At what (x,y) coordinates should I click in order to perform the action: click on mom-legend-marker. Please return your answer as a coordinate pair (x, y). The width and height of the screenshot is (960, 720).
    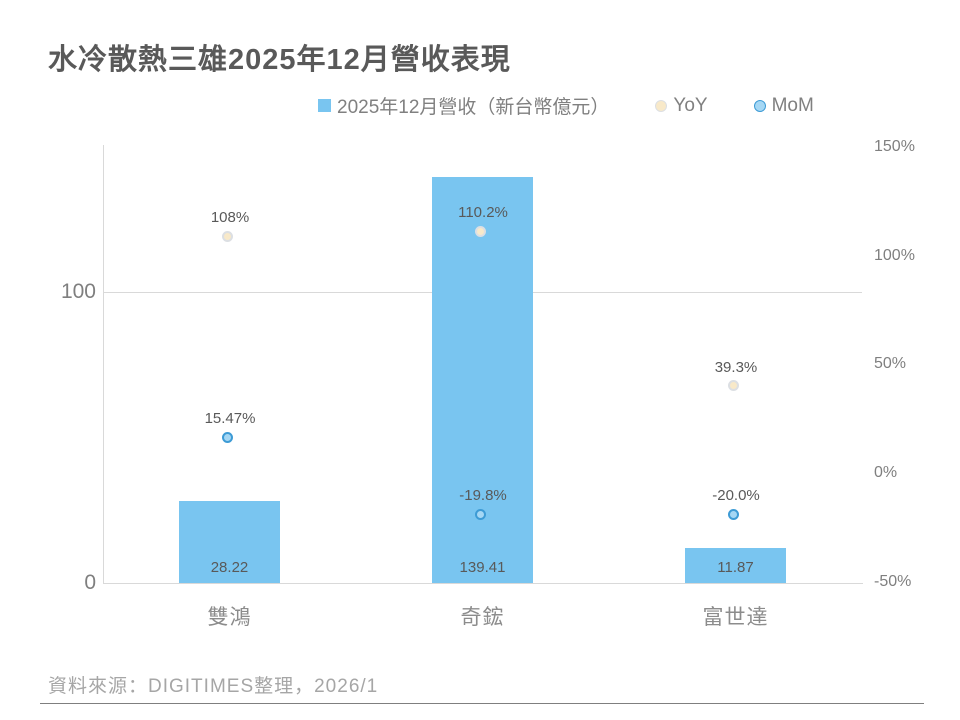
    Looking at the image, I should click on (759, 105).